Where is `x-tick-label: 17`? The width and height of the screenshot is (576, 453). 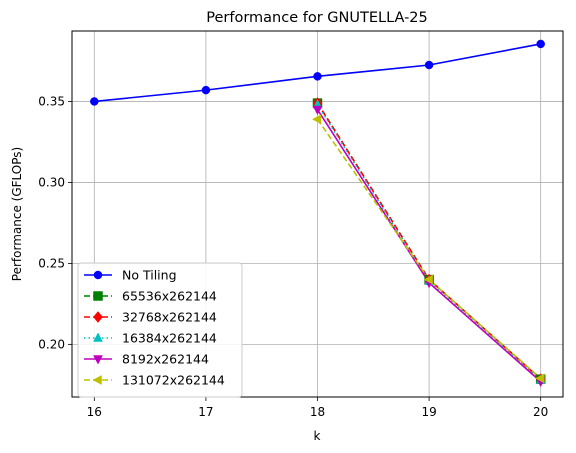 x-tick-label: 17 is located at coordinates (205, 412).